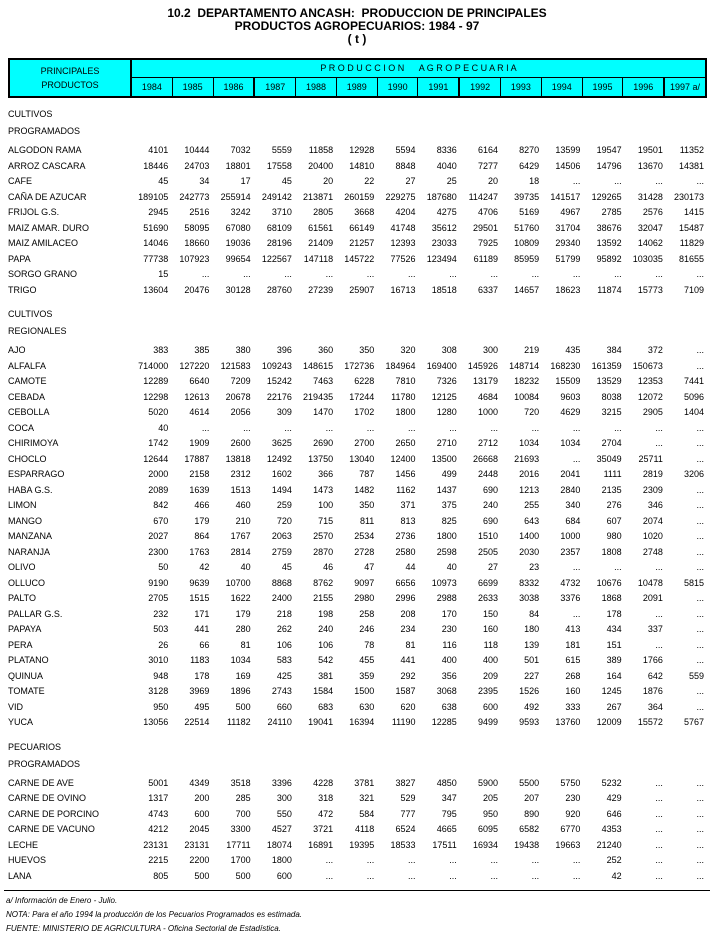  Describe the element at coordinates (573, 505) in the screenshot. I see `value-cell: 340` at that location.